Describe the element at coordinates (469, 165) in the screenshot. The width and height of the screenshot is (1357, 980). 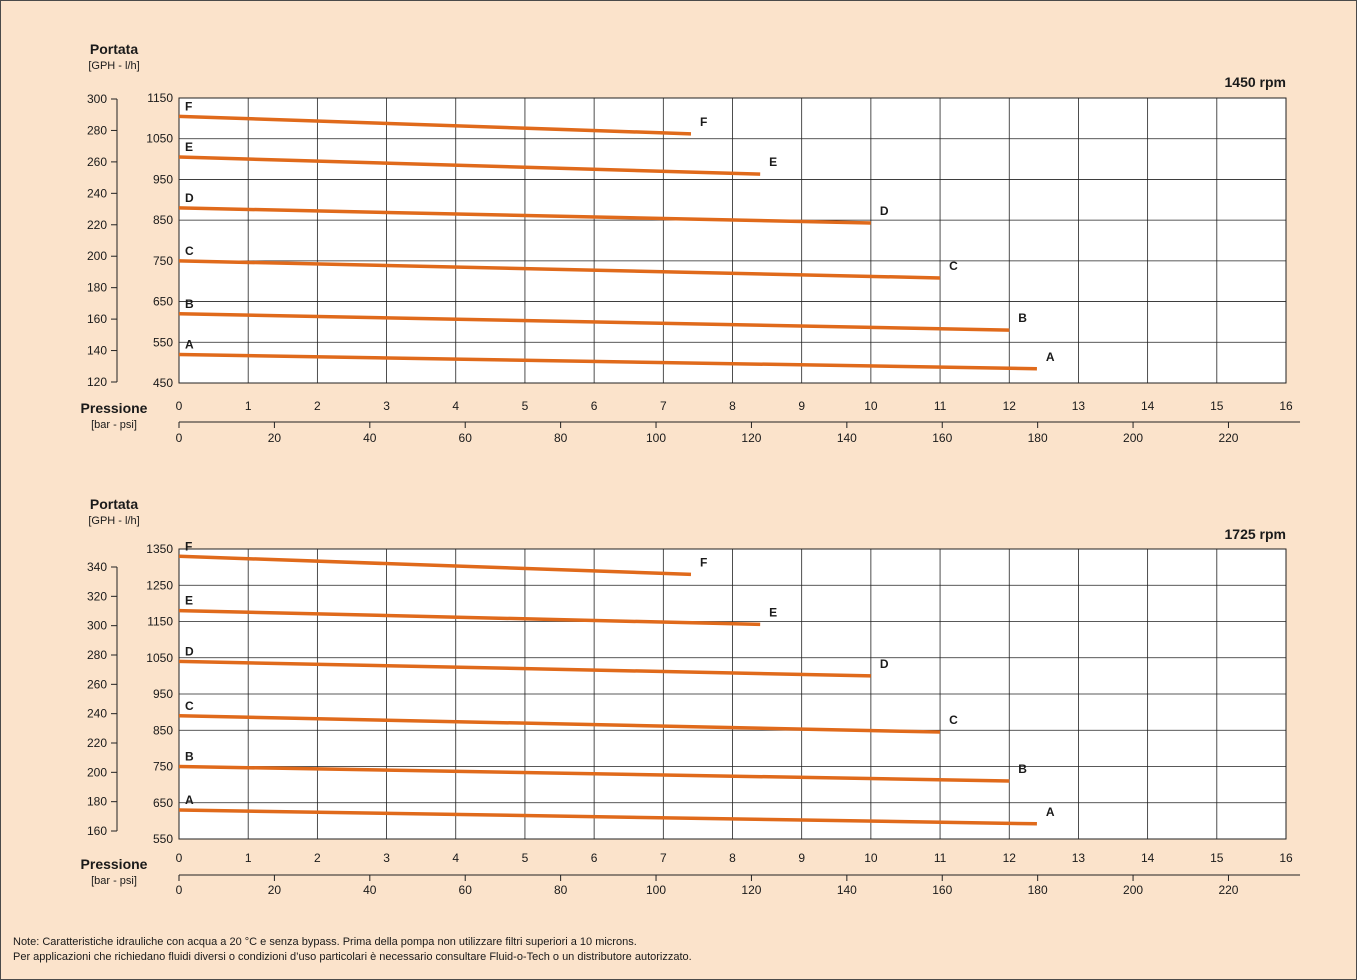
I see `series-line-E` at that location.